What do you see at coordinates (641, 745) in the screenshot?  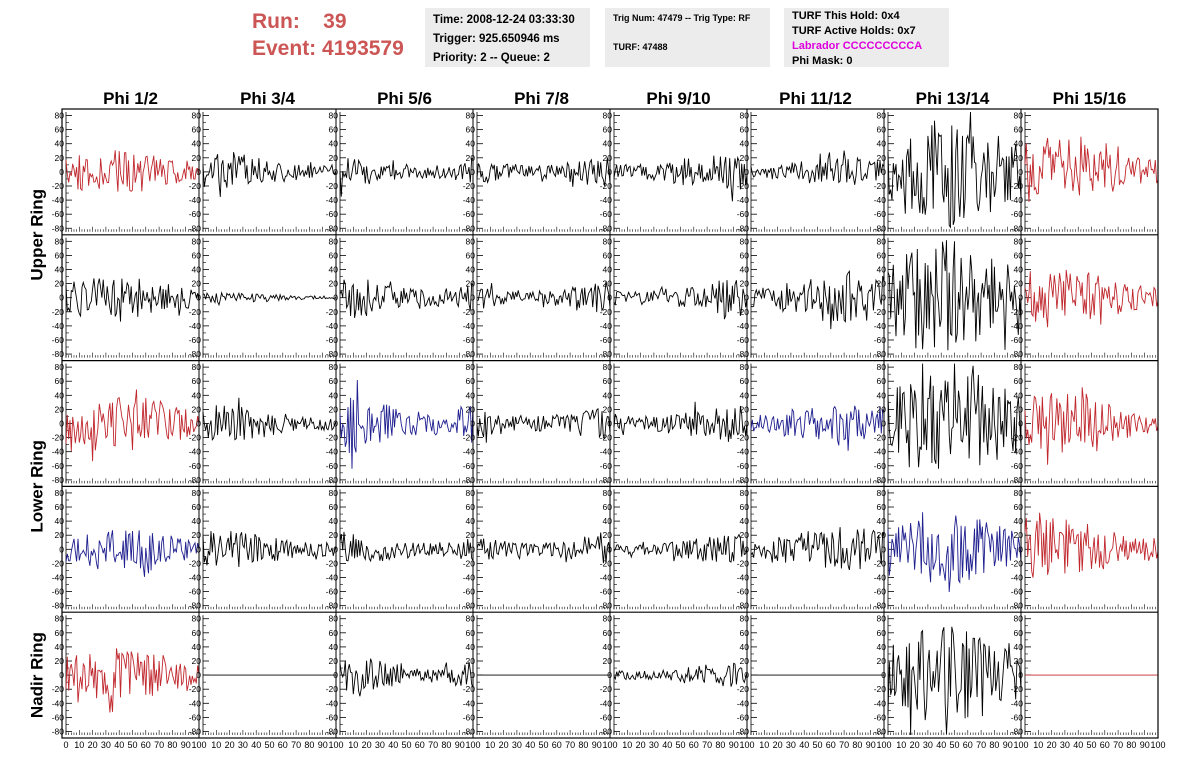 I see `x-tick-label: 20` at bounding box center [641, 745].